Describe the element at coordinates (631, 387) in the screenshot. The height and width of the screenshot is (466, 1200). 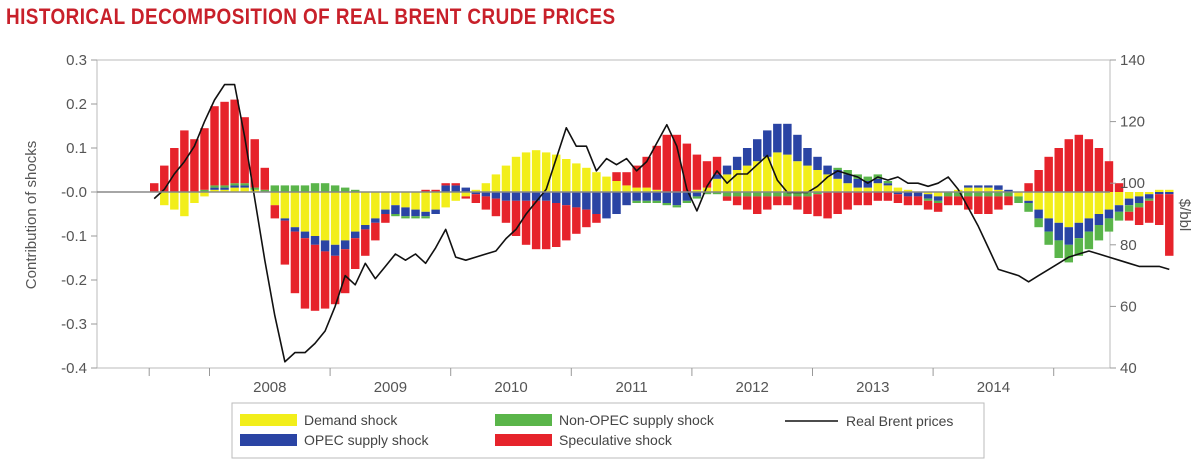
I see `x-tick-label: 2011` at that location.